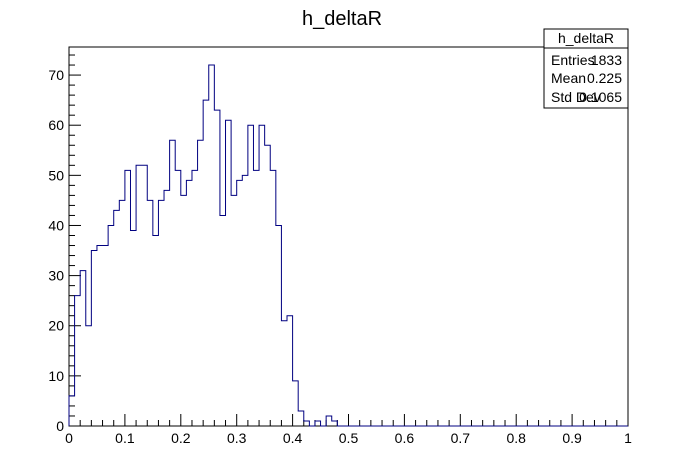  I want to click on x-tick-label: 0.6, so click(405, 438).